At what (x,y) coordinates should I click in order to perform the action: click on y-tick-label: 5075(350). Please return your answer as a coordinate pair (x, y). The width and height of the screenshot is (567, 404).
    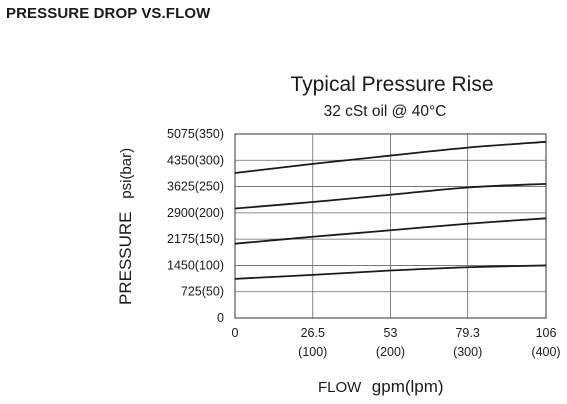
    Looking at the image, I should click on (195, 134).